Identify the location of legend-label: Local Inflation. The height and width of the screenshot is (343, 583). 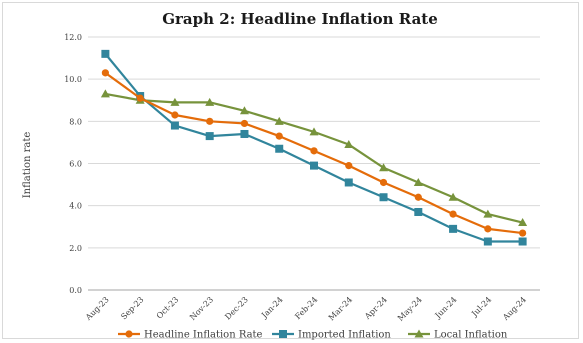
(471, 335).